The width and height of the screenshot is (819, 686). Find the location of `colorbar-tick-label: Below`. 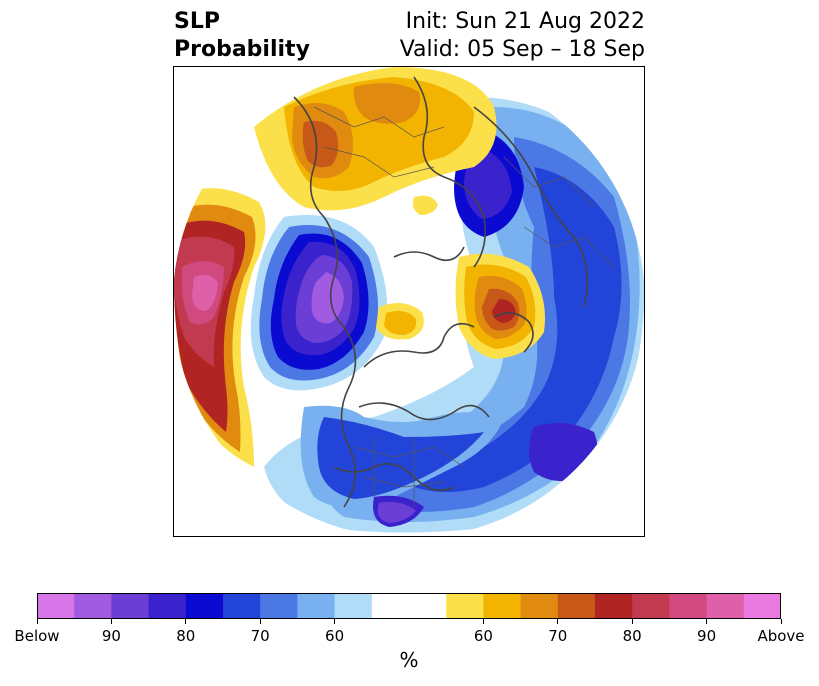

colorbar-tick-label: Below is located at coordinates (37, 636).